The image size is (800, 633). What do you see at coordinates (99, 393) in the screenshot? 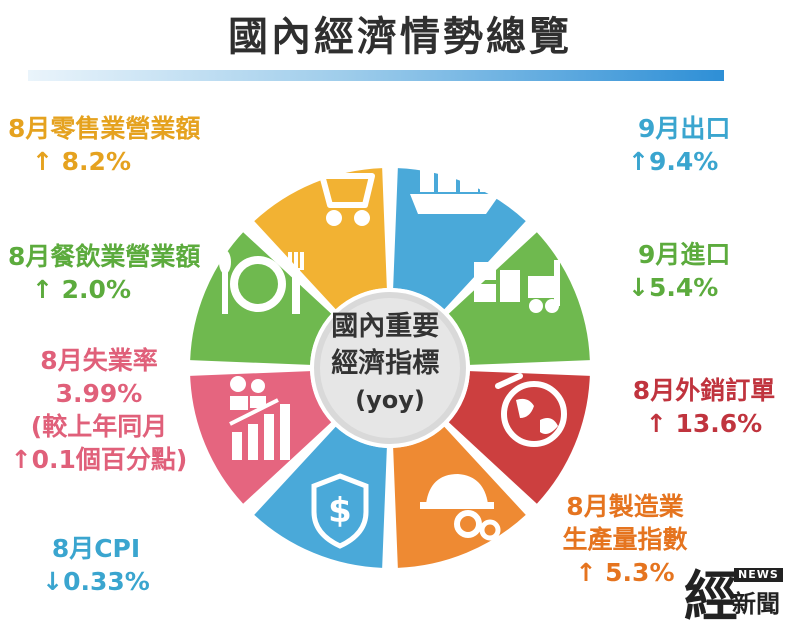
I see `unemployment-value: 3.99%` at bounding box center [99, 393].